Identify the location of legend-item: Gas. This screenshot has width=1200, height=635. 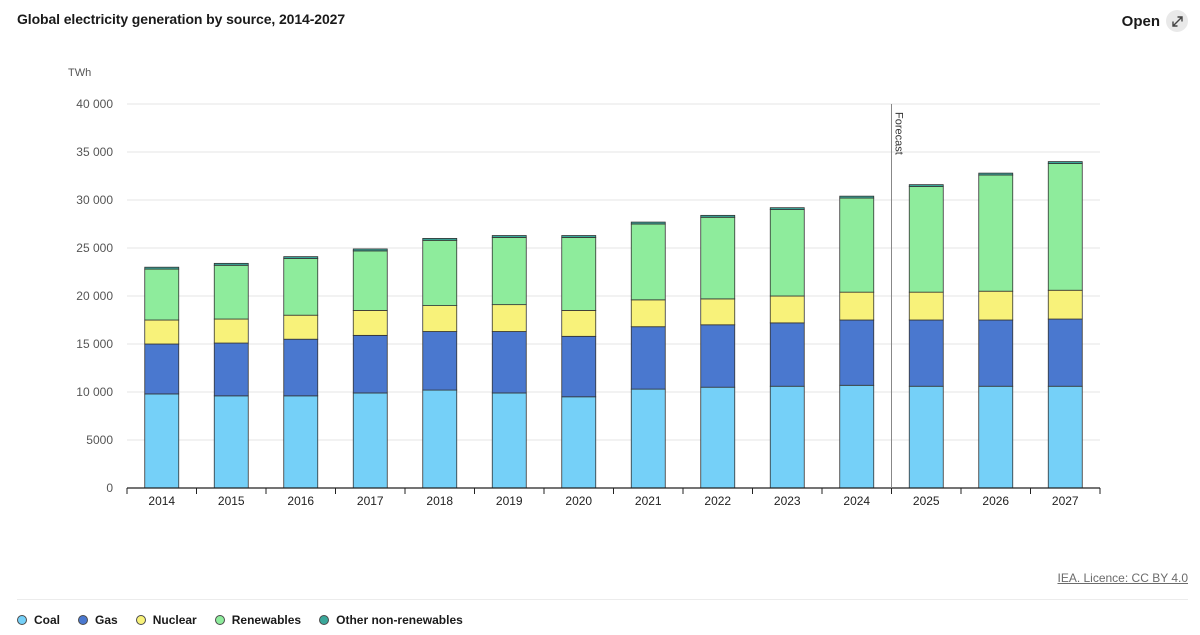
(98, 620).